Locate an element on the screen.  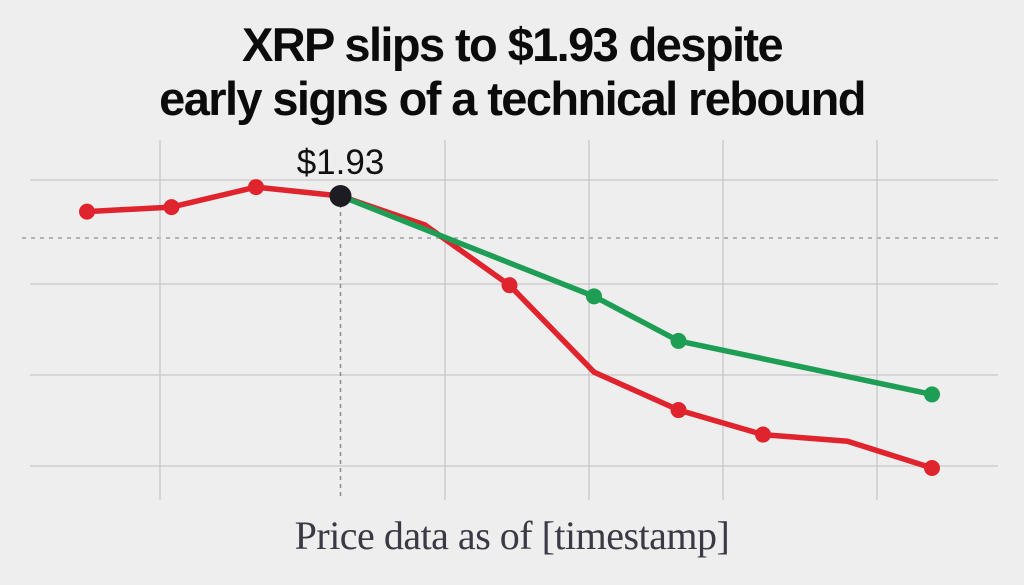
highlight-layer: $1.93 is located at coordinates (341, 321).